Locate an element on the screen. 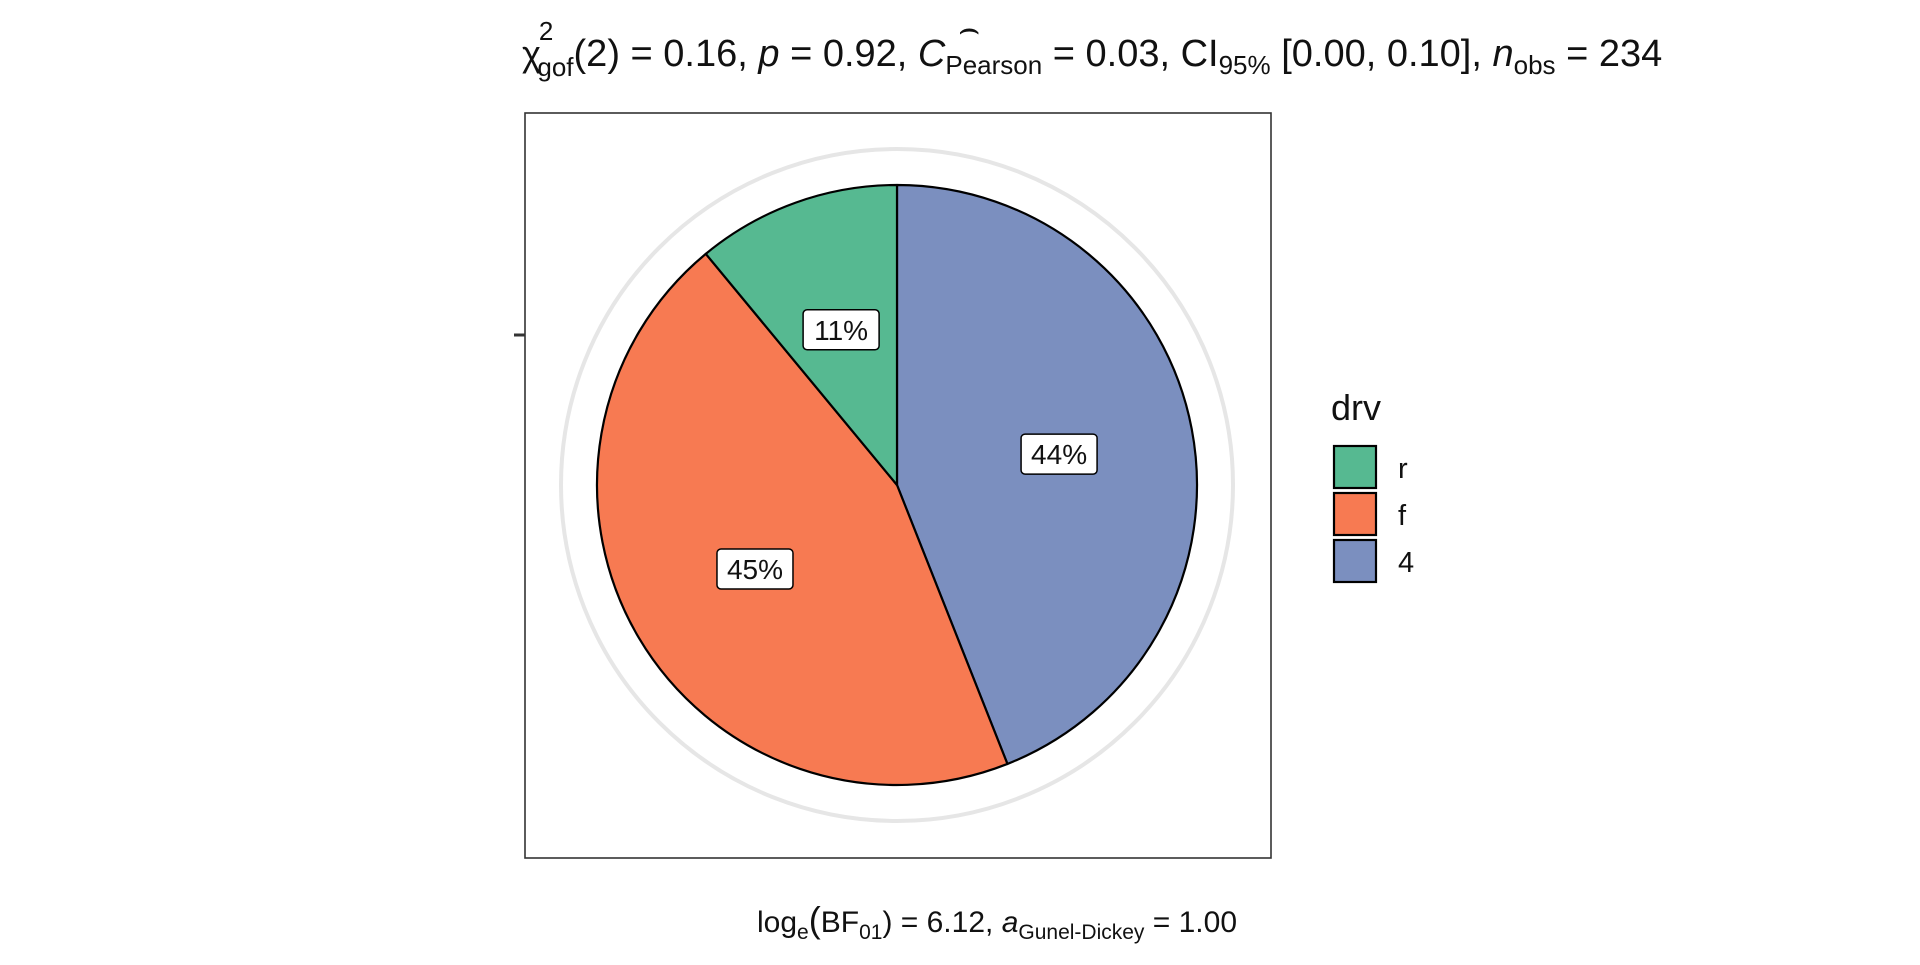 The width and height of the screenshot is (1920, 965). caption-log: log is located at coordinates (777, 922).